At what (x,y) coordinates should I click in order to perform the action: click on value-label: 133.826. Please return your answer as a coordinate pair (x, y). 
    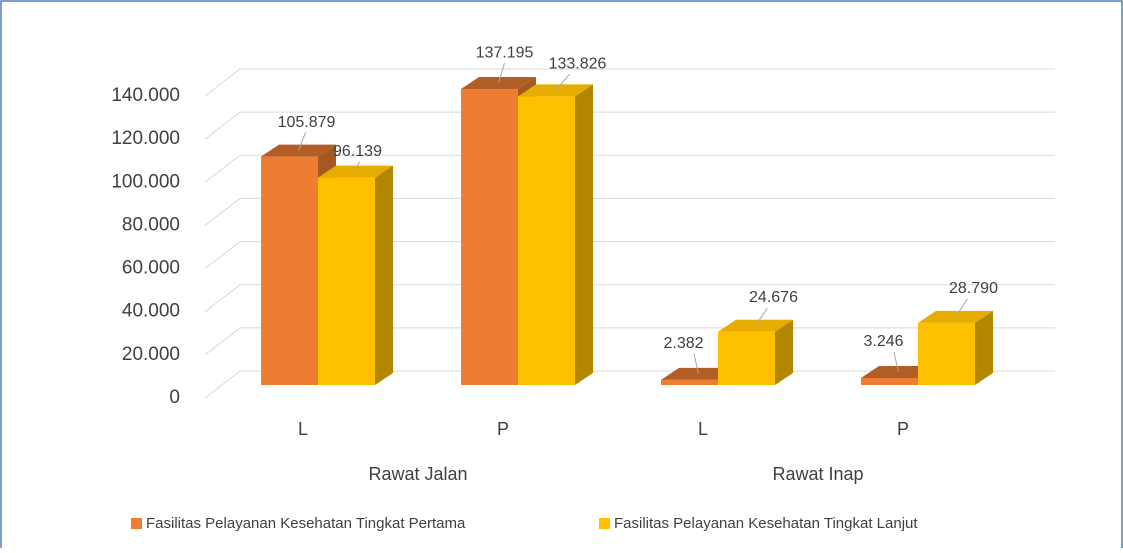
    Looking at the image, I should click on (578, 64).